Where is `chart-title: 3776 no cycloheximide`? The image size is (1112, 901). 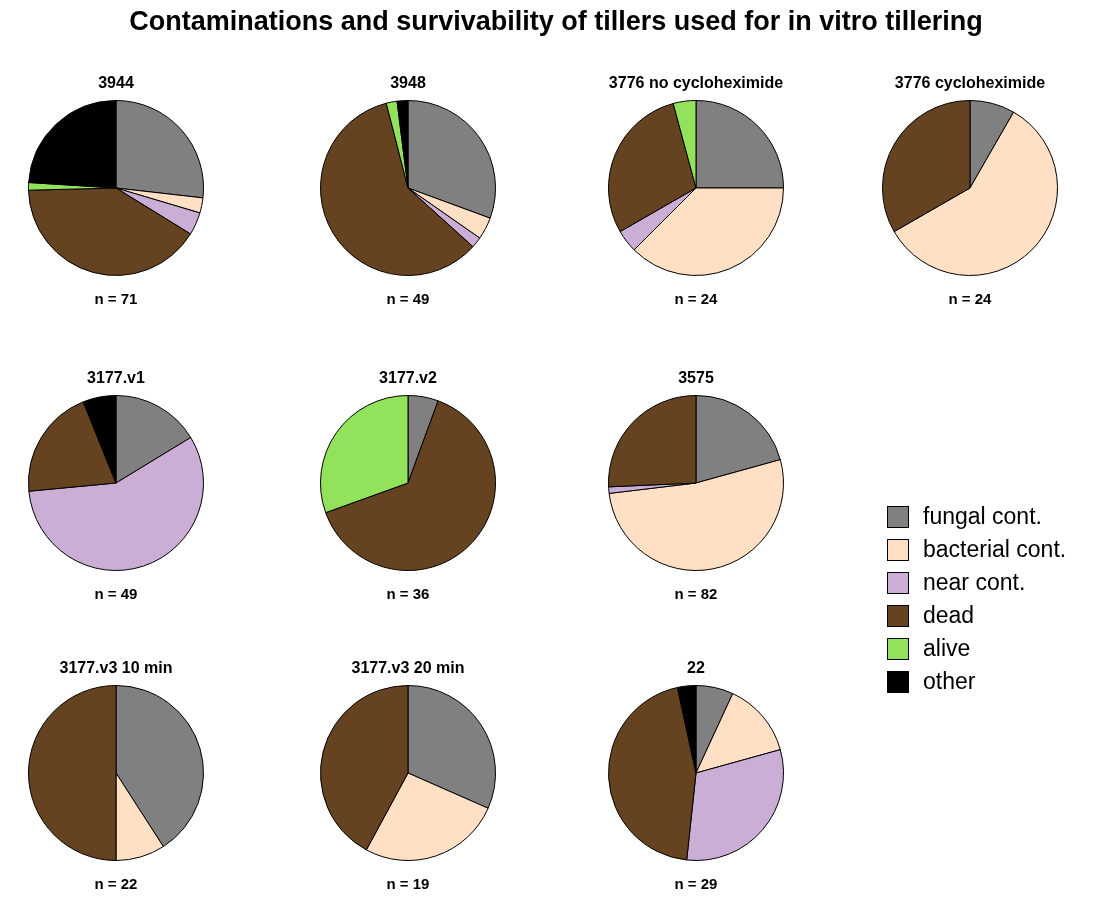
chart-title: 3776 no cycloheximide is located at coordinates (696, 83).